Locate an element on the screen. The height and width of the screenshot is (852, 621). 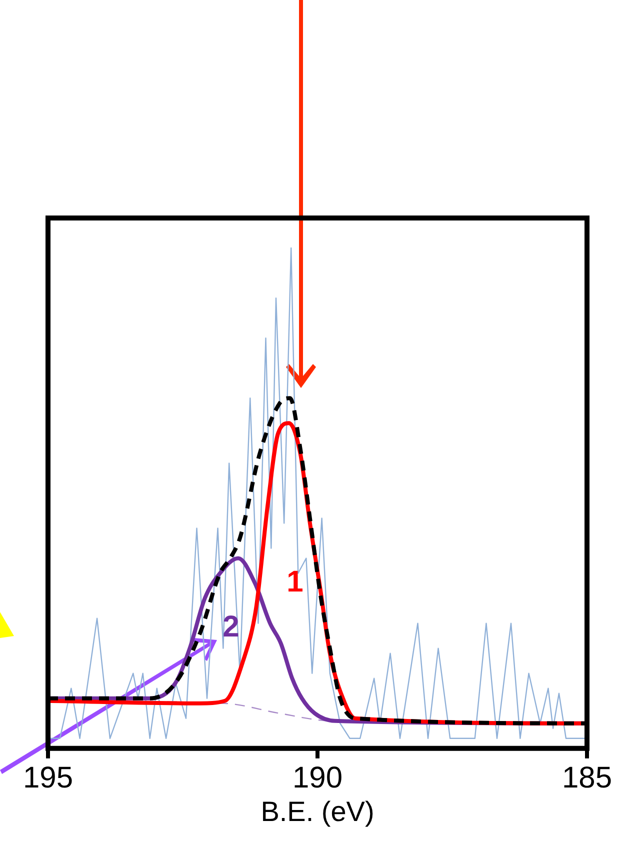
x-tick-label: 195 is located at coordinates (48, 778).